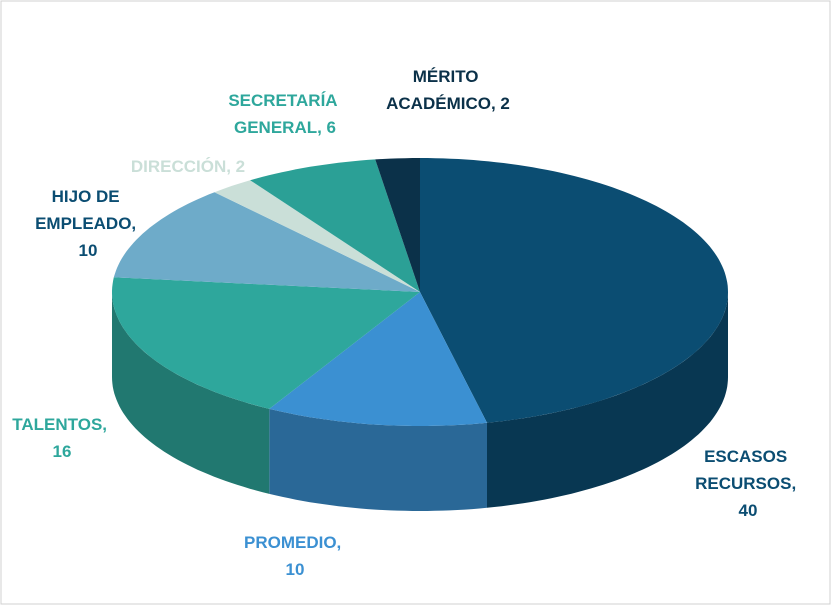  What do you see at coordinates (295, 542) in the screenshot?
I see `label-line: PROMEDIO,` at bounding box center [295, 542].